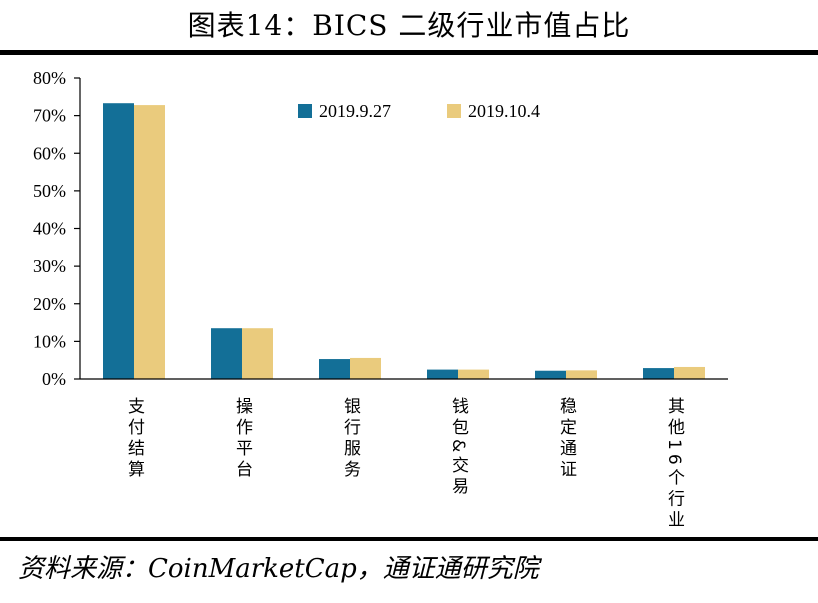 Image resolution: width=818 pixels, height=603 pixels. I want to click on y-tick-label: 30%, so click(49, 266).